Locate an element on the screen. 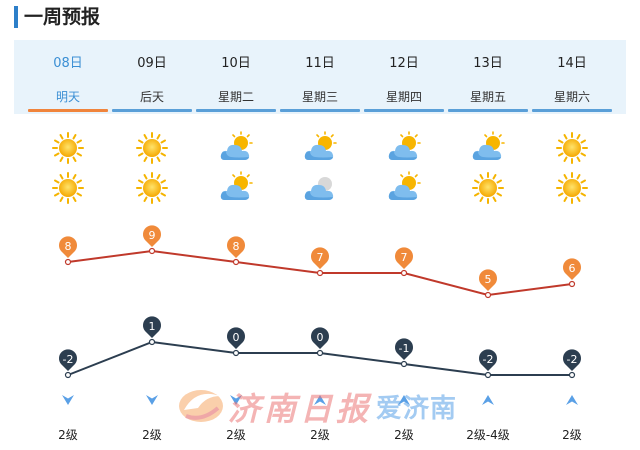 Image resolution: width=640 pixels, height=450 pixels. day-name: 后天 is located at coordinates (151, 97).